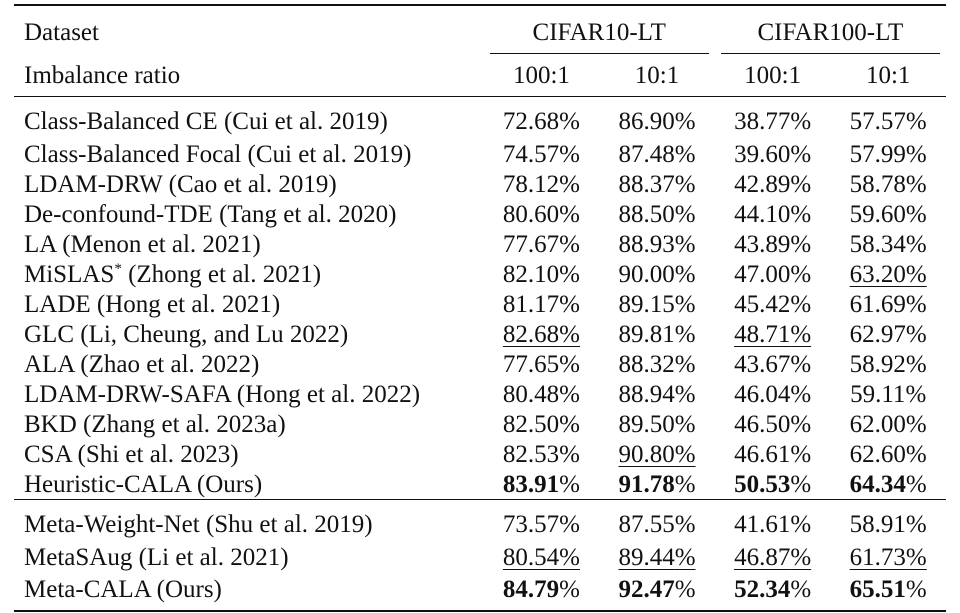  What do you see at coordinates (531, 121) in the screenshot?
I see `accuracy-number: 72.68` at bounding box center [531, 121].